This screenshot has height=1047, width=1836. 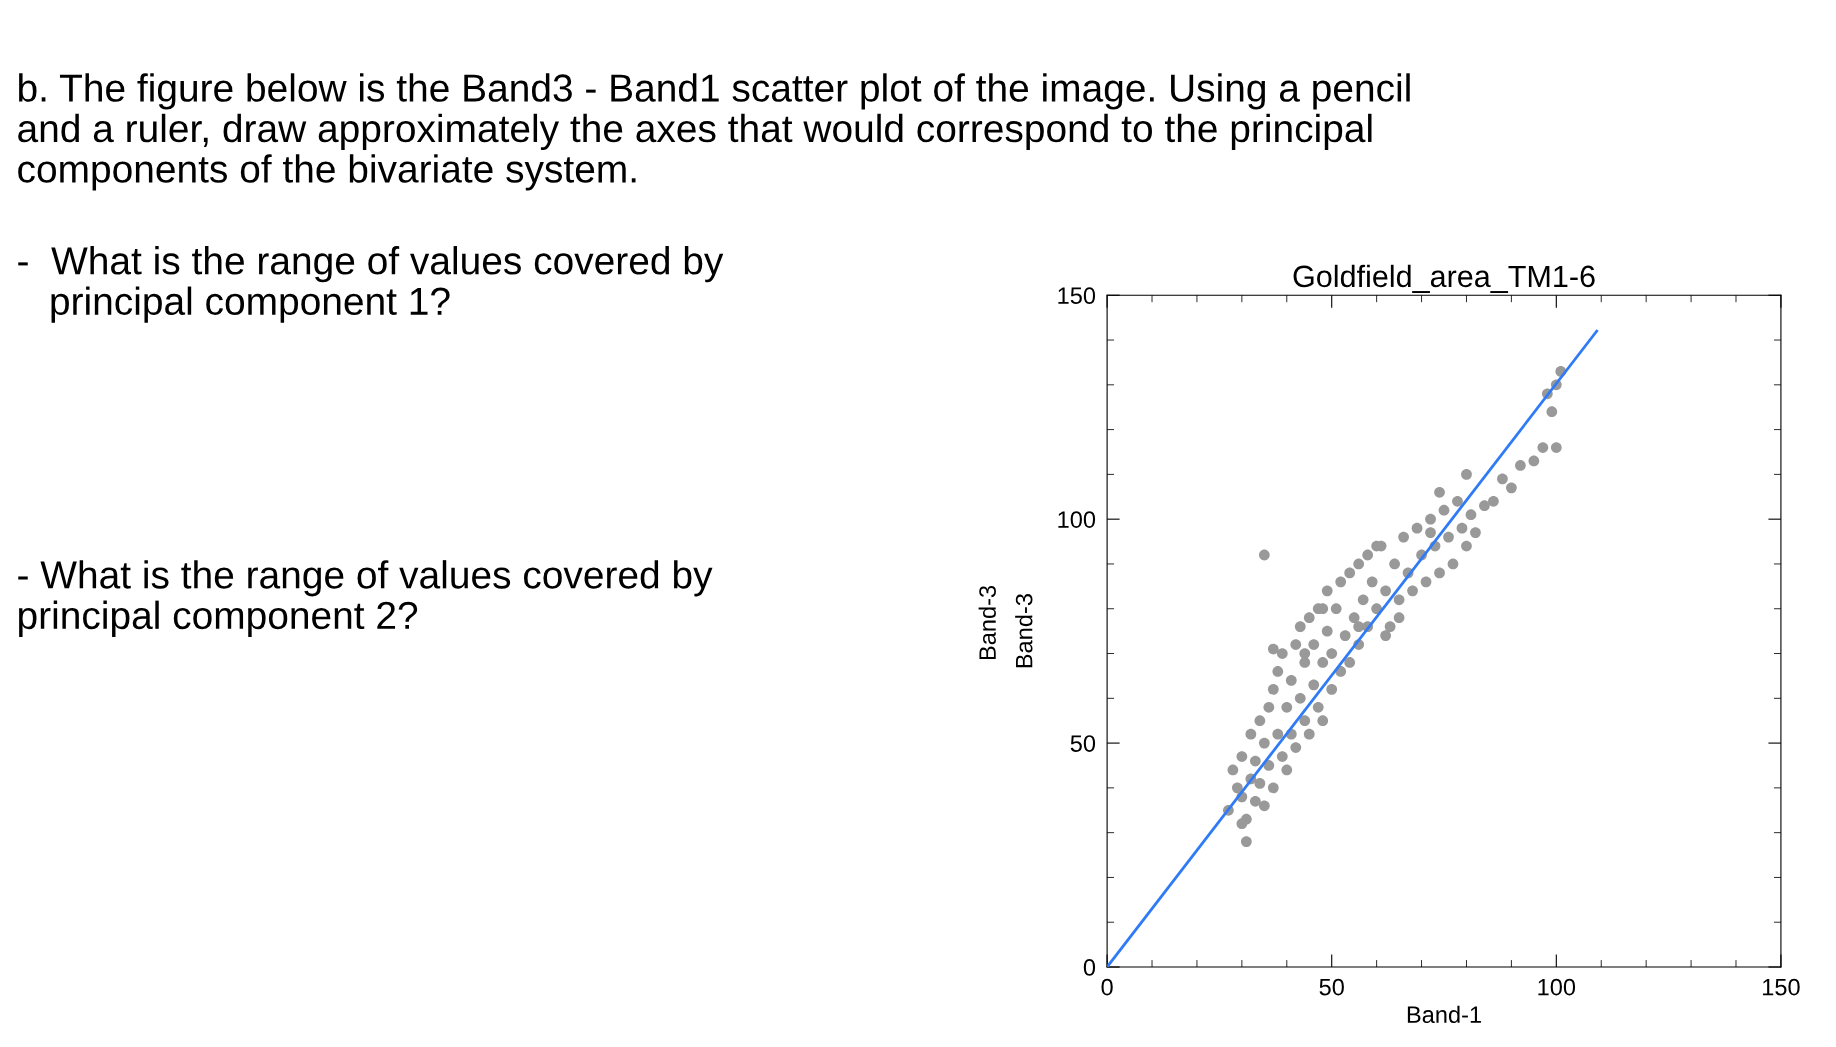 What do you see at coordinates (1077, 296) in the screenshot?
I see `y-tick-label: 150` at bounding box center [1077, 296].